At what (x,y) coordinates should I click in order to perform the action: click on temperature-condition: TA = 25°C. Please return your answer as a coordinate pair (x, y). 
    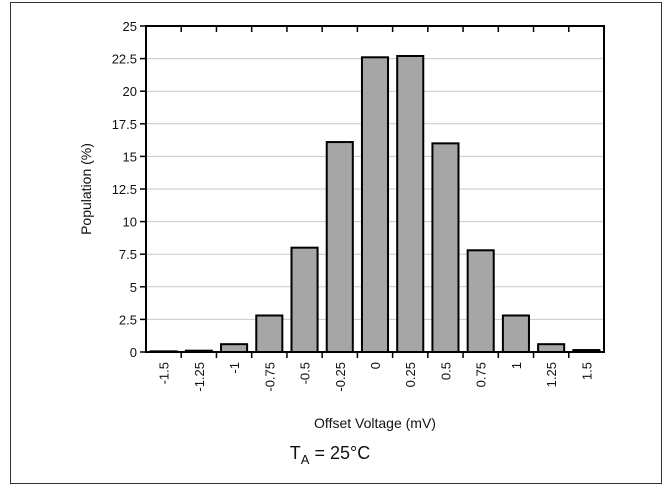
    Looking at the image, I should click on (330, 455).